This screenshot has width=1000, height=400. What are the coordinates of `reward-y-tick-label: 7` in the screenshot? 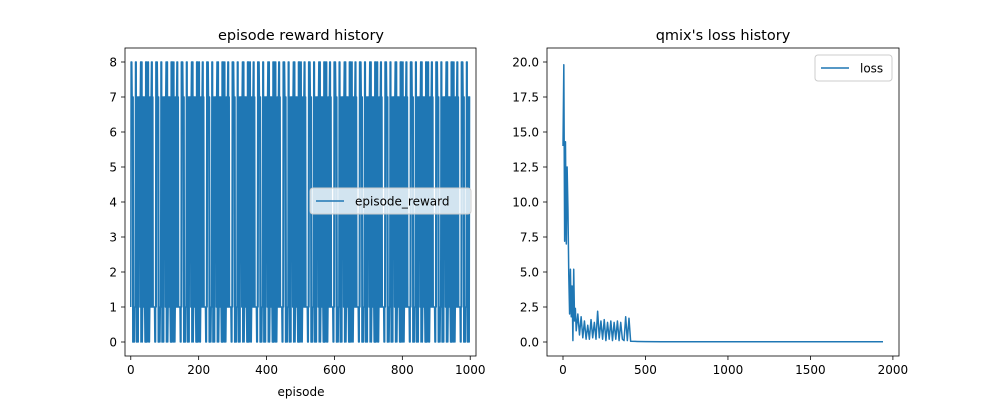 It's located at (113, 98).